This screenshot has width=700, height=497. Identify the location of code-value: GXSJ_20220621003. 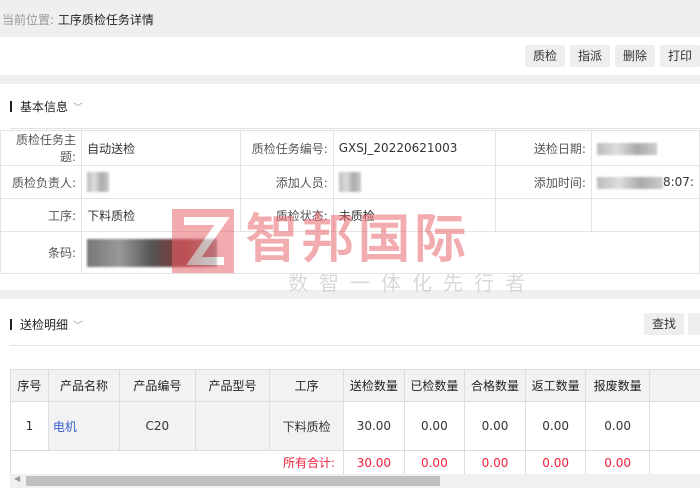
(414, 148).